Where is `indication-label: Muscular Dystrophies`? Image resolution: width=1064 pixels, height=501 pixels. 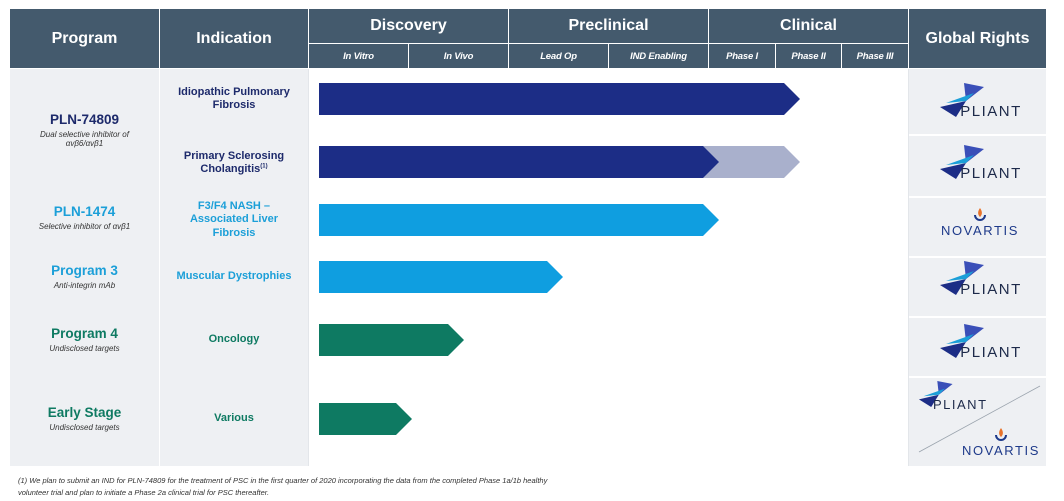 indication-label: Muscular Dystrophies is located at coordinates (234, 276).